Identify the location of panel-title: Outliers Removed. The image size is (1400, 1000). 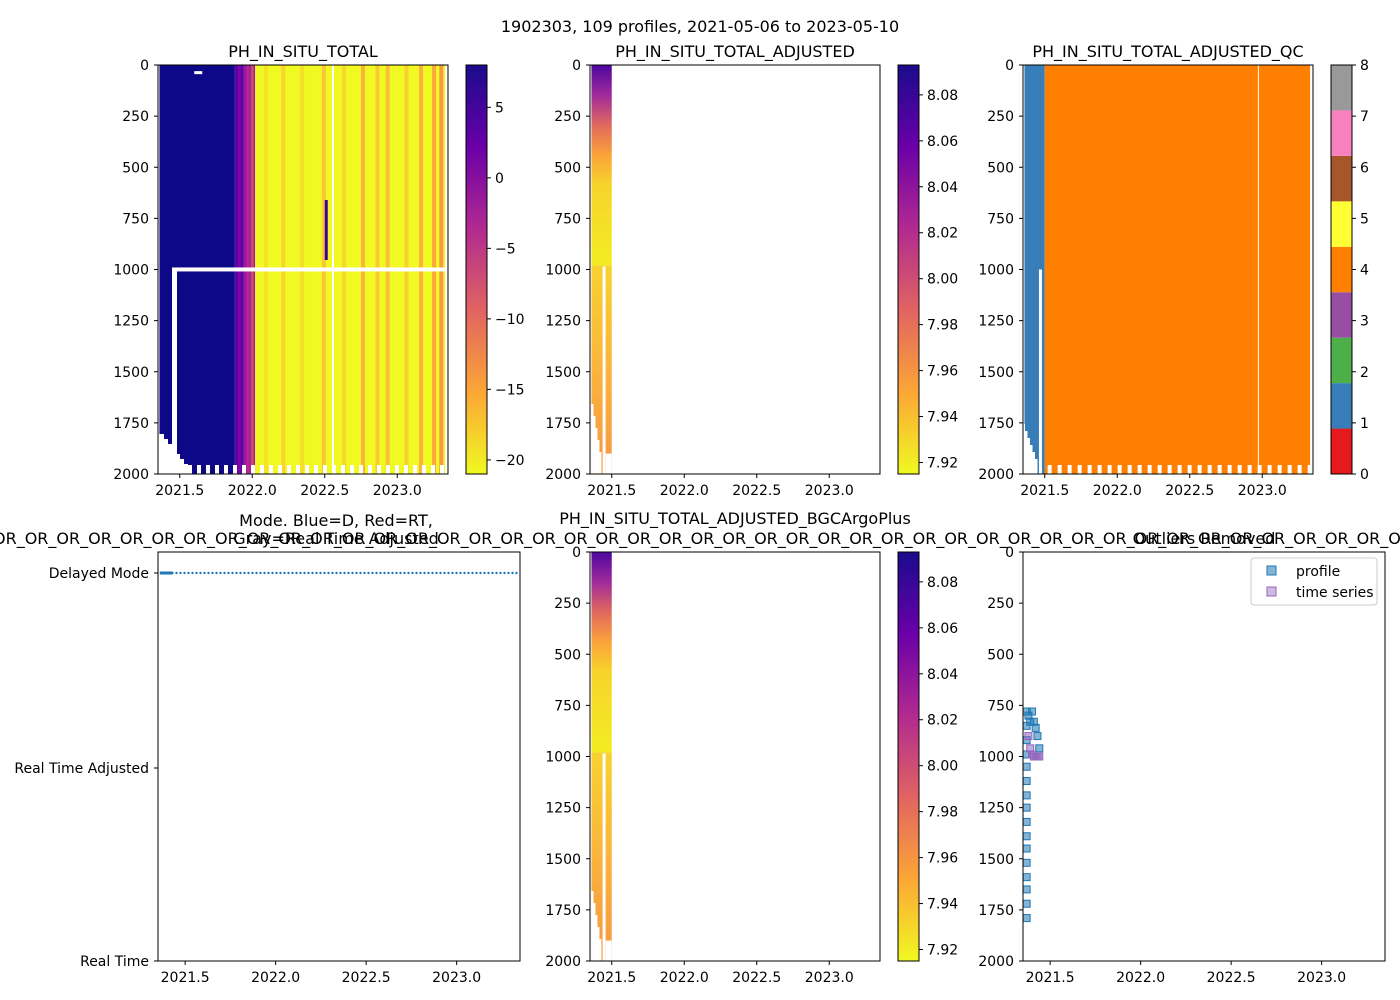
(1204, 538).